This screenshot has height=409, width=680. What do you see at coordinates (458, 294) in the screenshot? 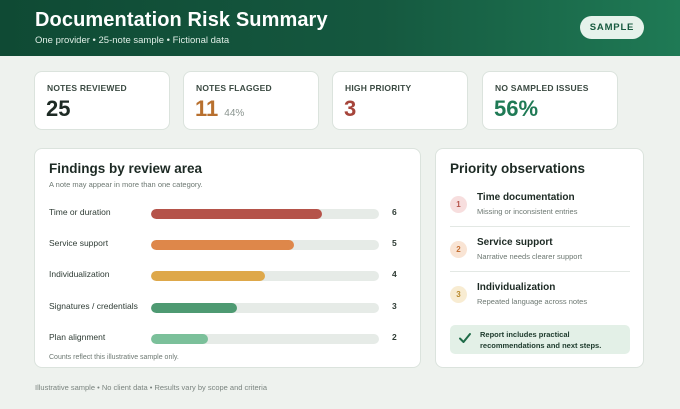
I see `priority-number-badge: 3` at bounding box center [458, 294].